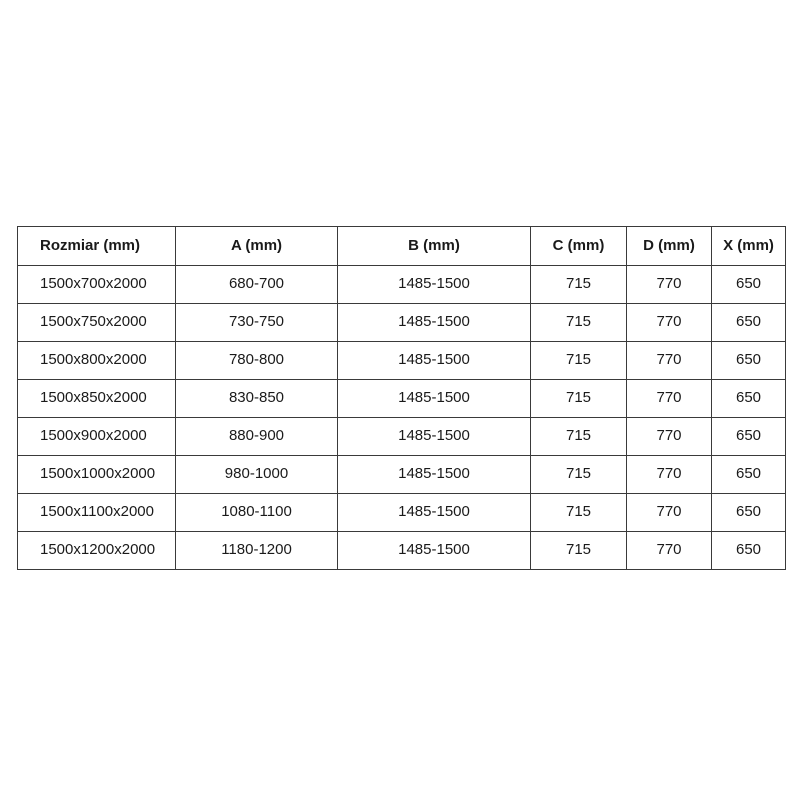 This screenshot has width=800, height=800. Describe the element at coordinates (96, 360) in the screenshot. I see `cell-size: 1500x800x2000` at that location.